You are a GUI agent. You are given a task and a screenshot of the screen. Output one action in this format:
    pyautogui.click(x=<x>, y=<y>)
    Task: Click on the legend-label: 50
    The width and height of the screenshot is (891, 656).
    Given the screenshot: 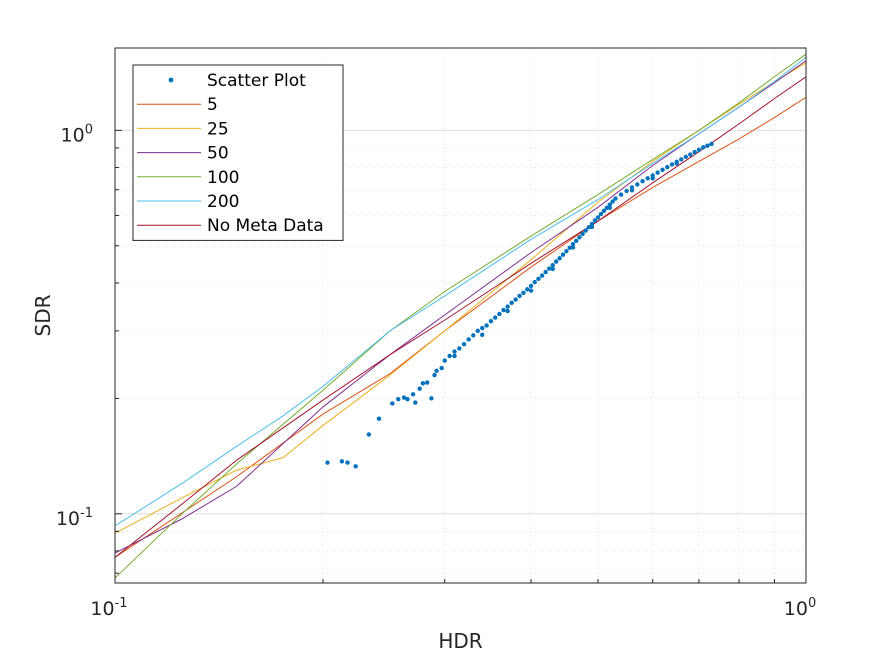 What is the action you would take?
    pyautogui.click(x=218, y=154)
    